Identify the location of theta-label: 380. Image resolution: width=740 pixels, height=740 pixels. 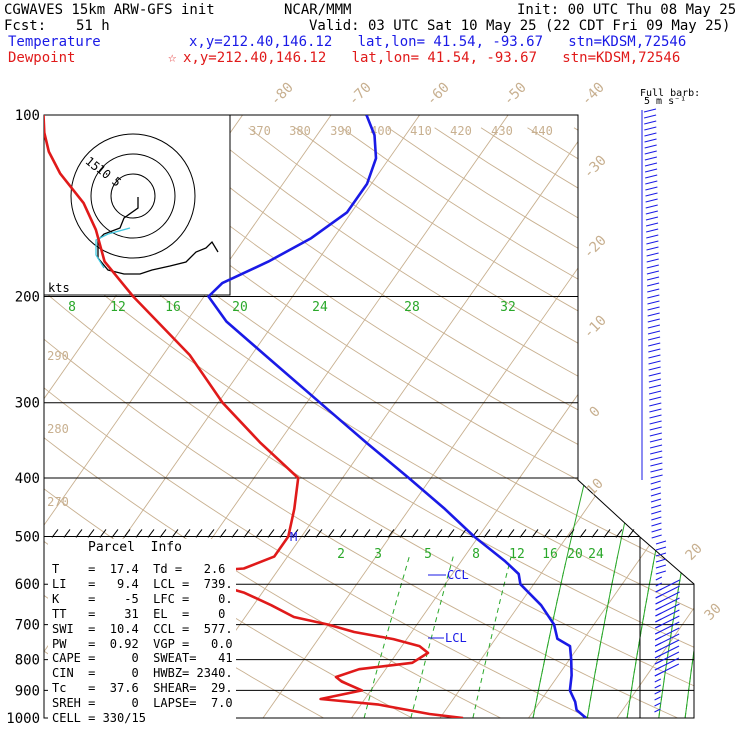
(300, 131).